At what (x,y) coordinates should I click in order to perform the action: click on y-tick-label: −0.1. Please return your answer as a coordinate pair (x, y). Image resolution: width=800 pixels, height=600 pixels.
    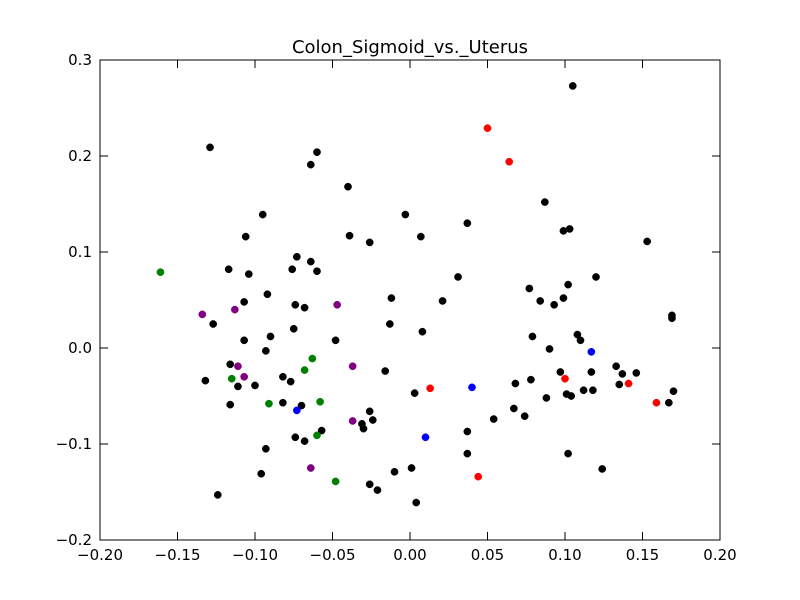
    Looking at the image, I should click on (74, 444).